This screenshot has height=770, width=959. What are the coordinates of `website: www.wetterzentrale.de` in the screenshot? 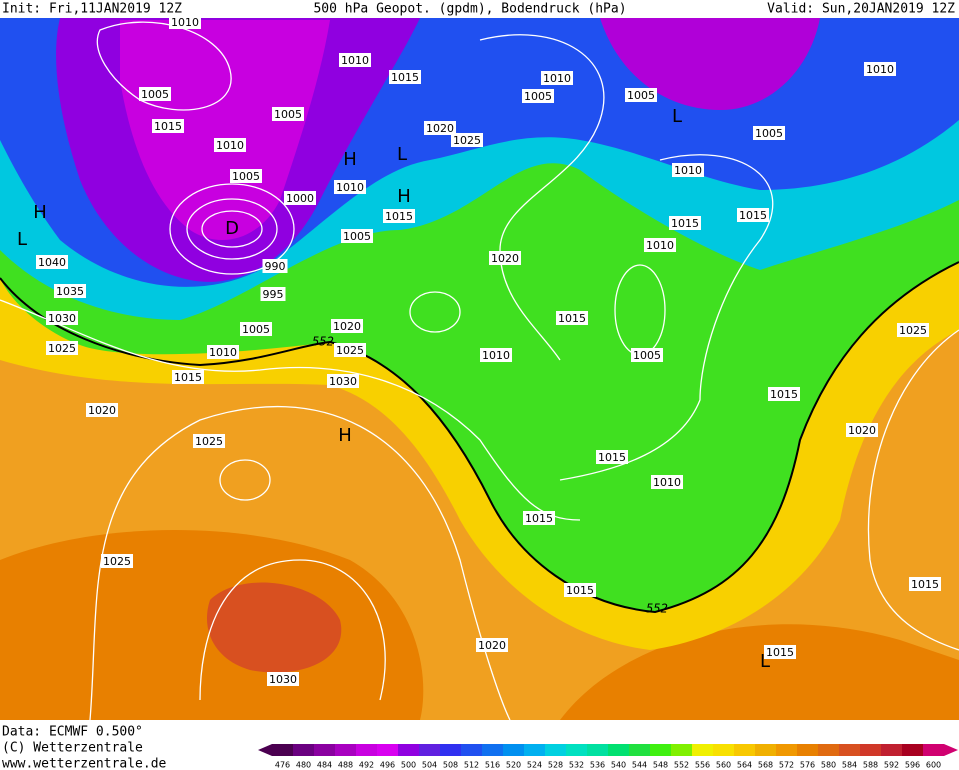 It's located at (84, 763).